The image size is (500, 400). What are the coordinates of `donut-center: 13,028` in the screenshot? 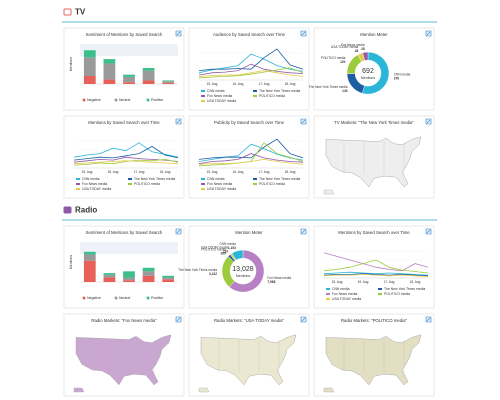 It's located at (243, 269).